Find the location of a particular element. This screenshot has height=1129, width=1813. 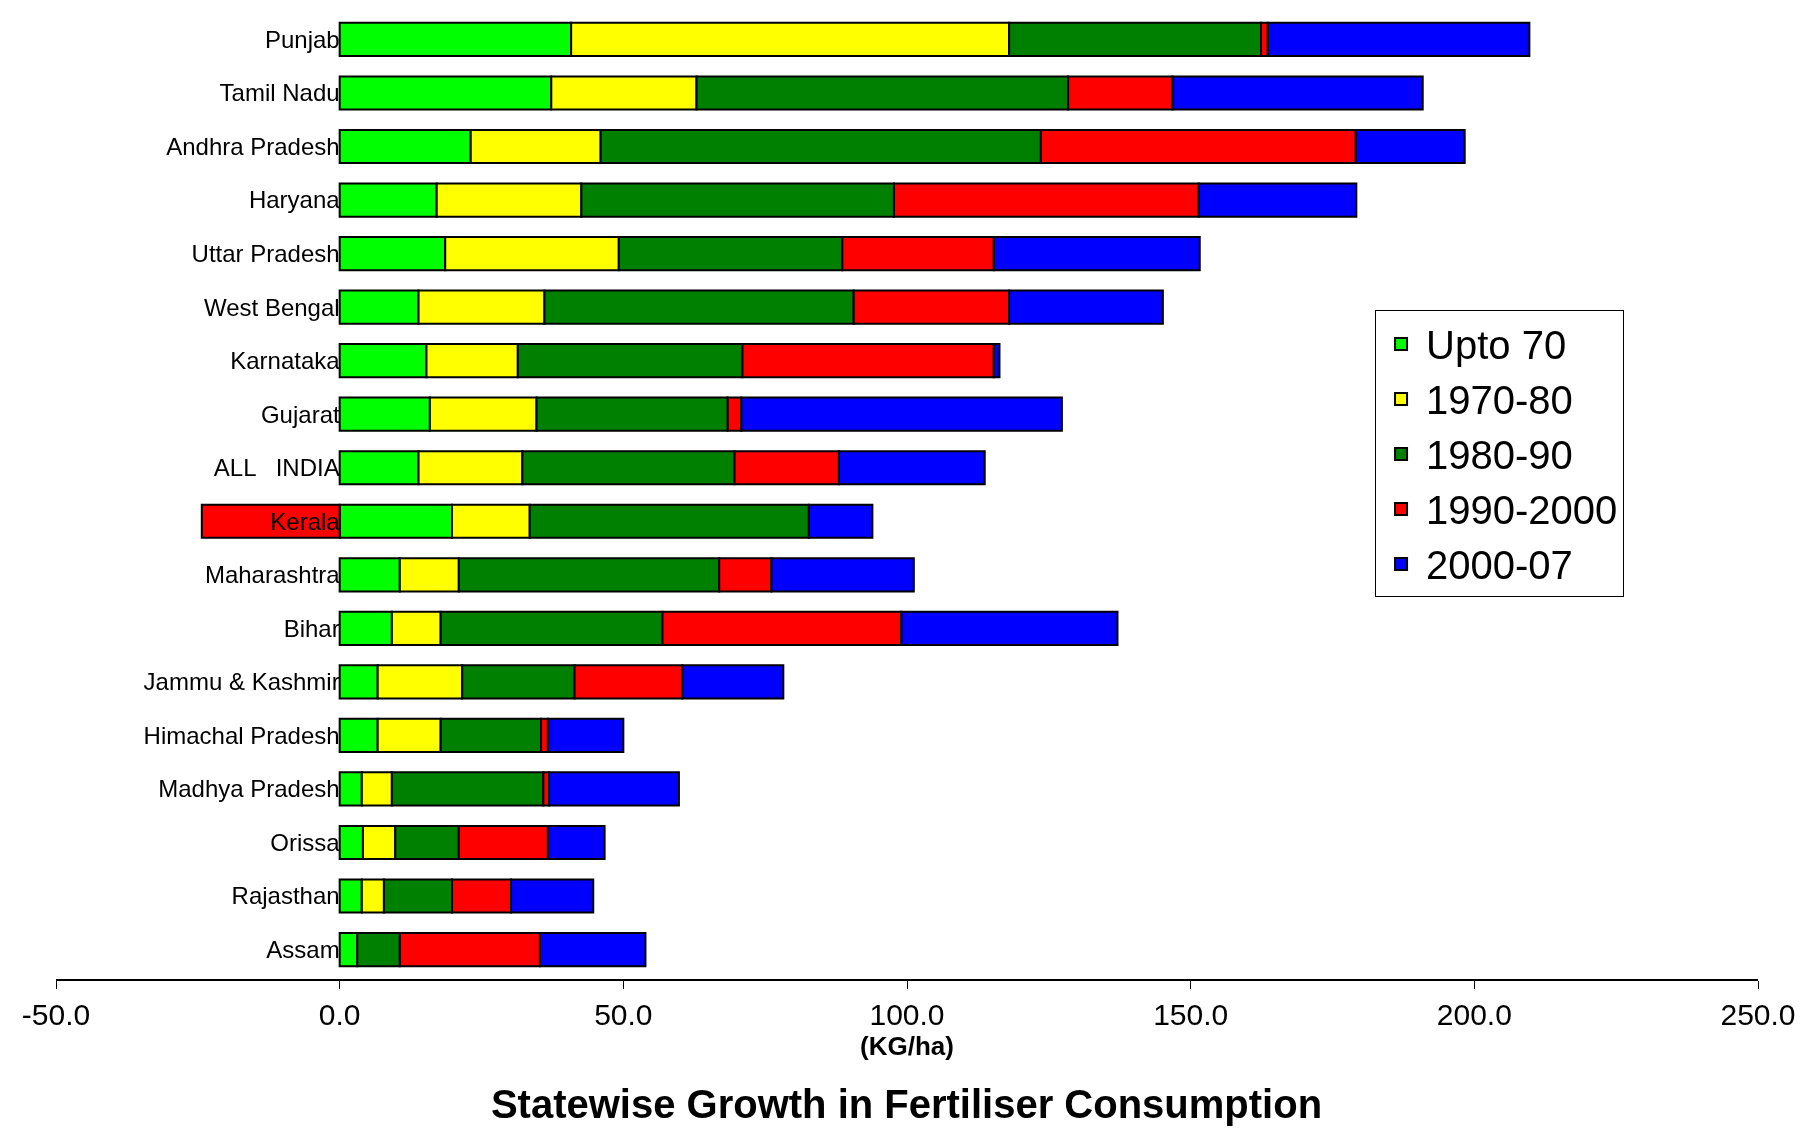

y-tick-label: Himachal Pradesh is located at coordinates (241, 735).